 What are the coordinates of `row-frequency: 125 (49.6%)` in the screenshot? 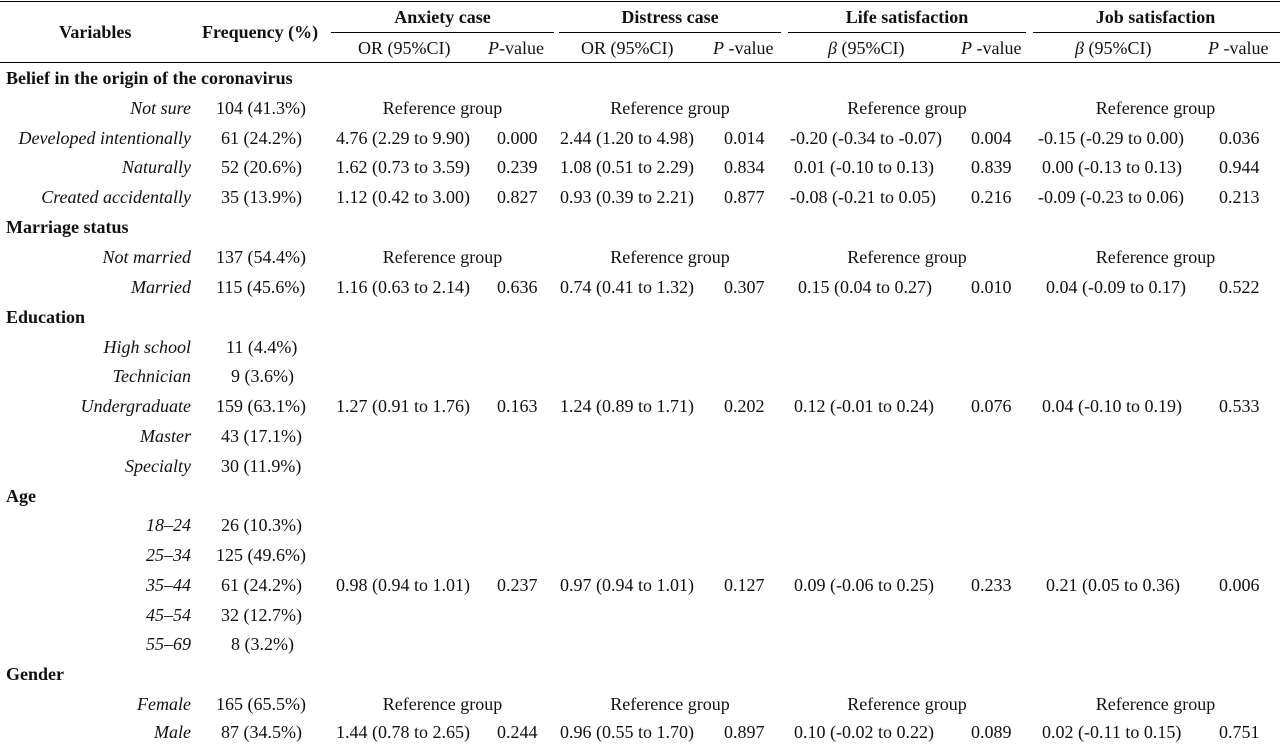 It's located at (261, 555).